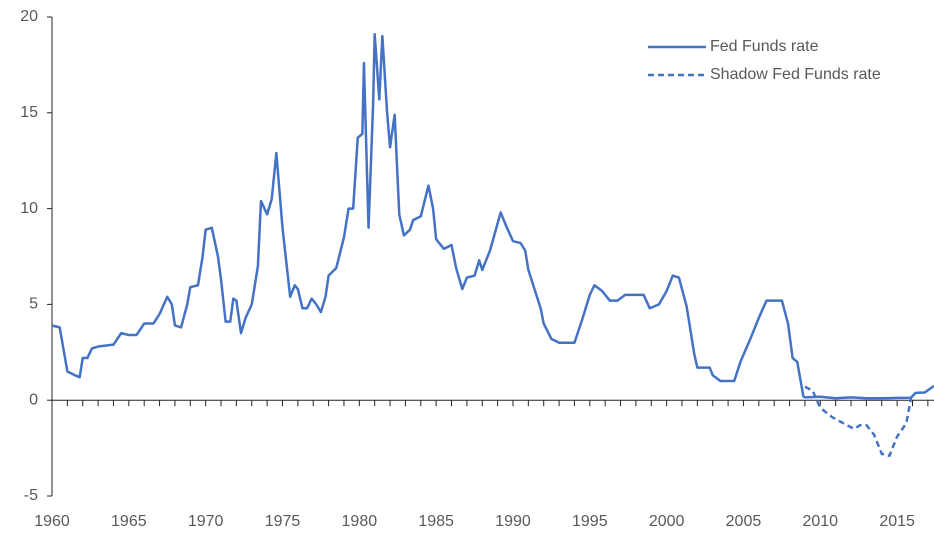 This screenshot has height=535, width=934. Describe the element at coordinates (820, 521) in the screenshot. I see `x-tick-label: 2010` at that location.